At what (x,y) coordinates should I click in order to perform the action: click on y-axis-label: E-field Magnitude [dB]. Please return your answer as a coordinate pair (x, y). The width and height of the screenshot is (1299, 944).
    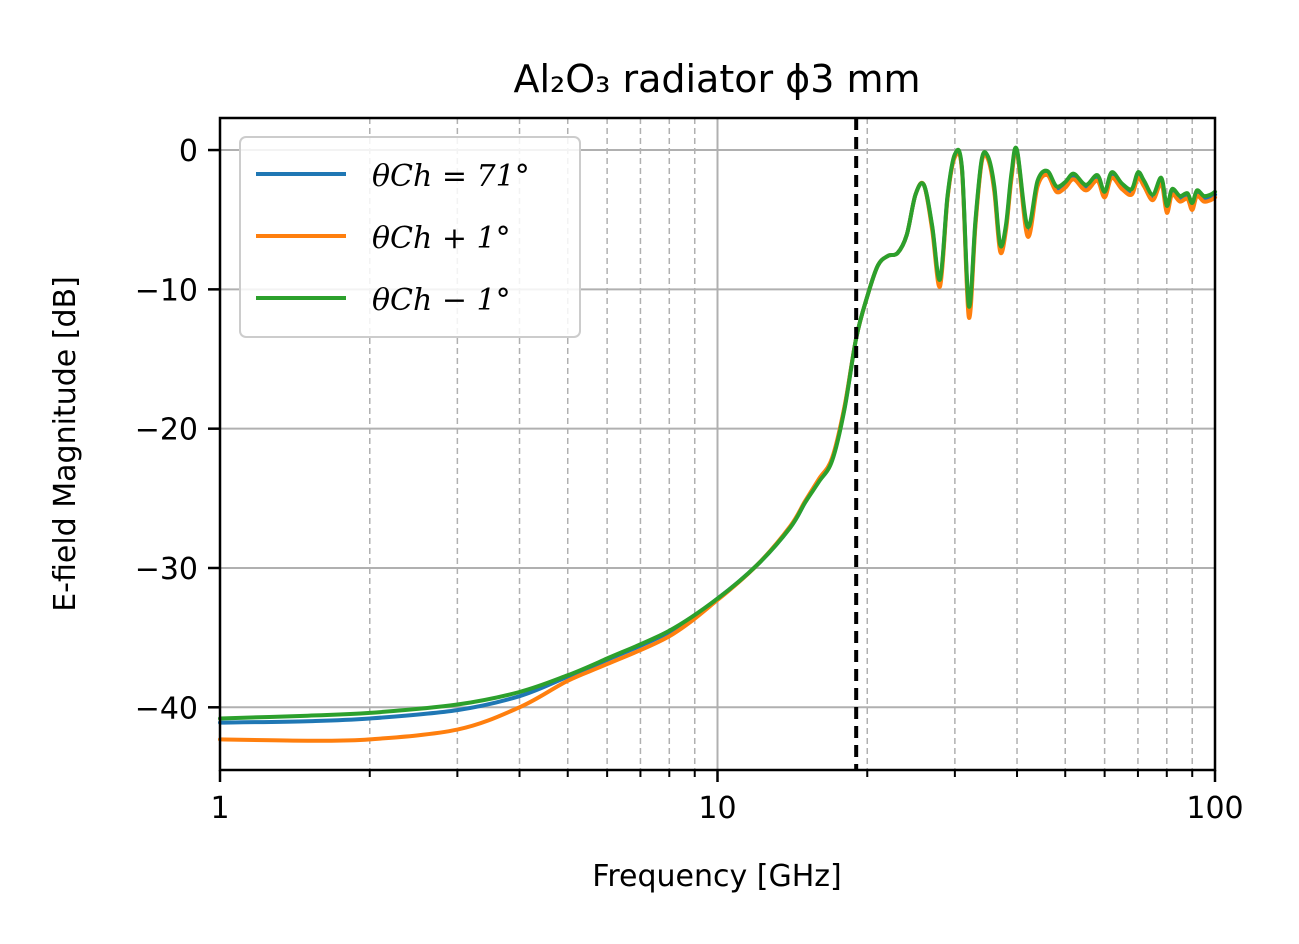
    Looking at the image, I should click on (65, 444).